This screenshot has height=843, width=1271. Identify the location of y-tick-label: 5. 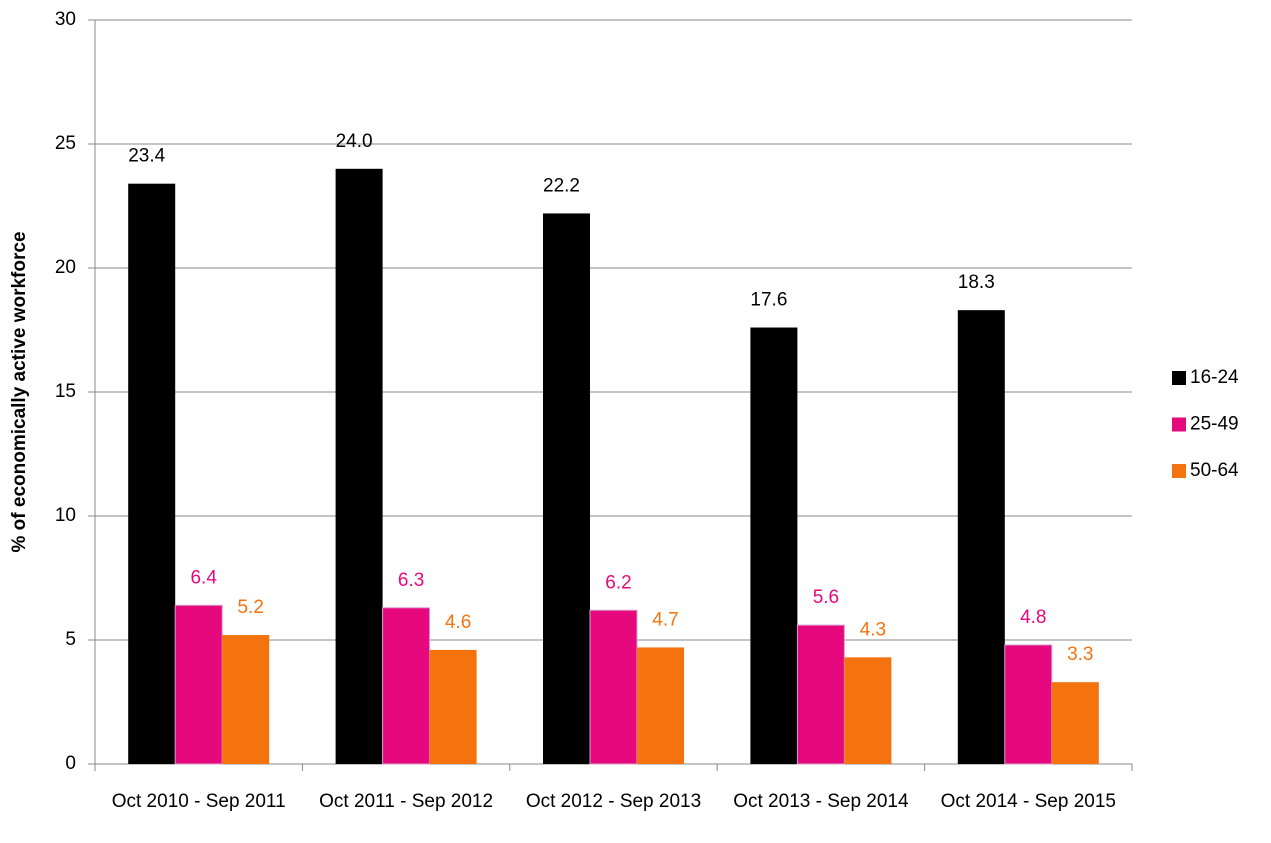
(70, 639).